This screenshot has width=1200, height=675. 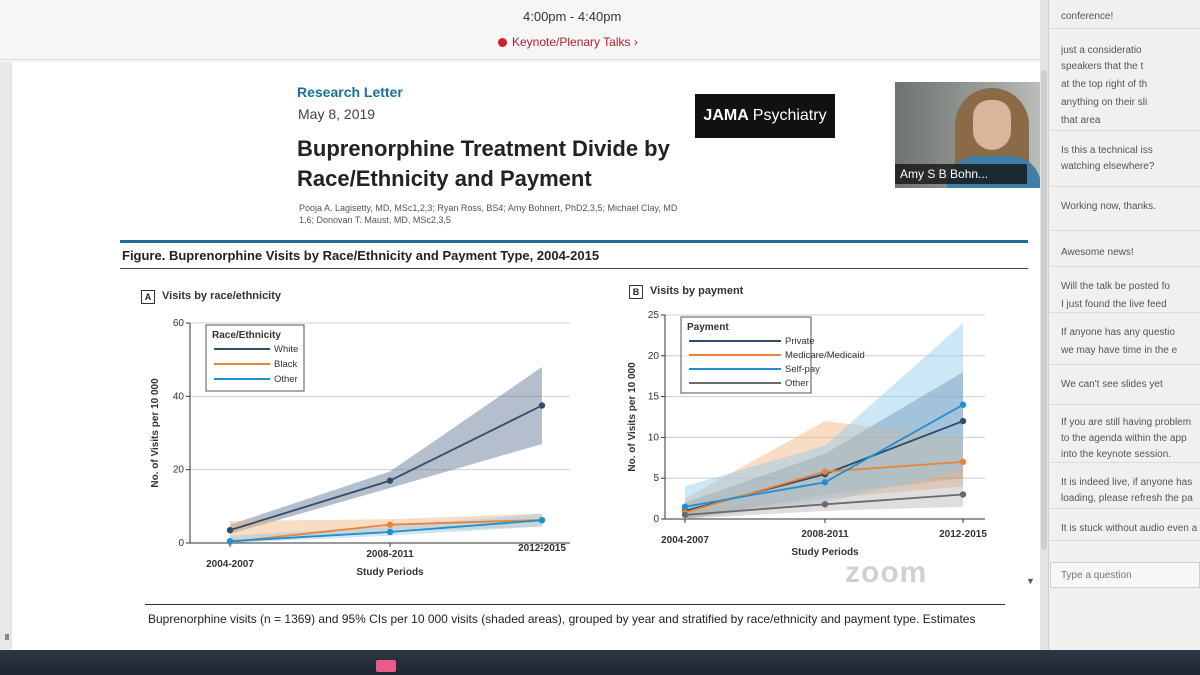 I want to click on chat-scrollbar-thumb, so click(x=1044, y=310).